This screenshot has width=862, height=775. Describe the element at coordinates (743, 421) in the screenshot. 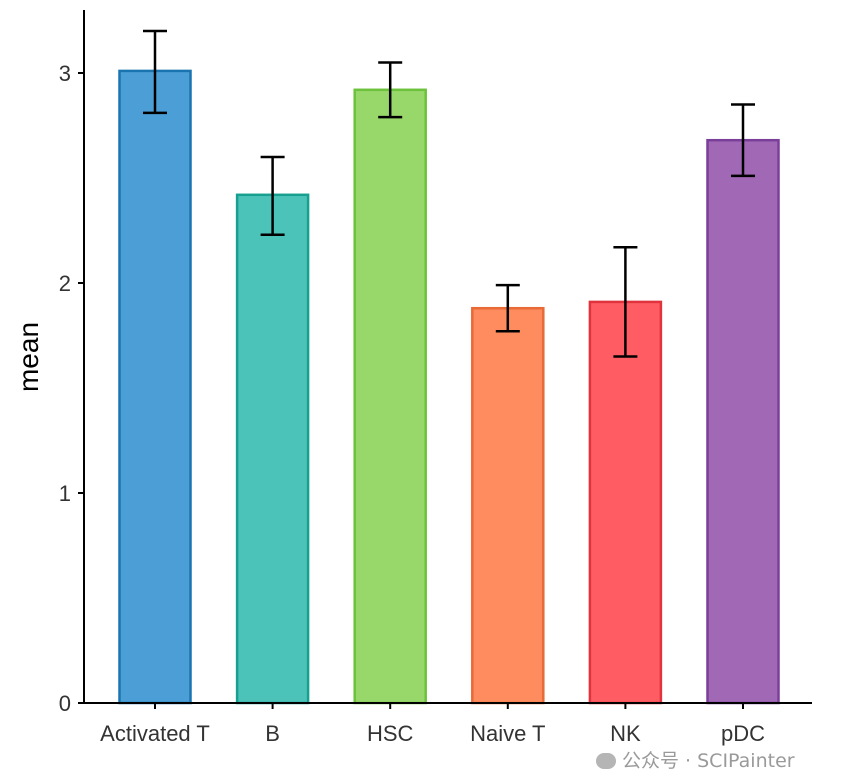

I see `bar-pdc` at that location.